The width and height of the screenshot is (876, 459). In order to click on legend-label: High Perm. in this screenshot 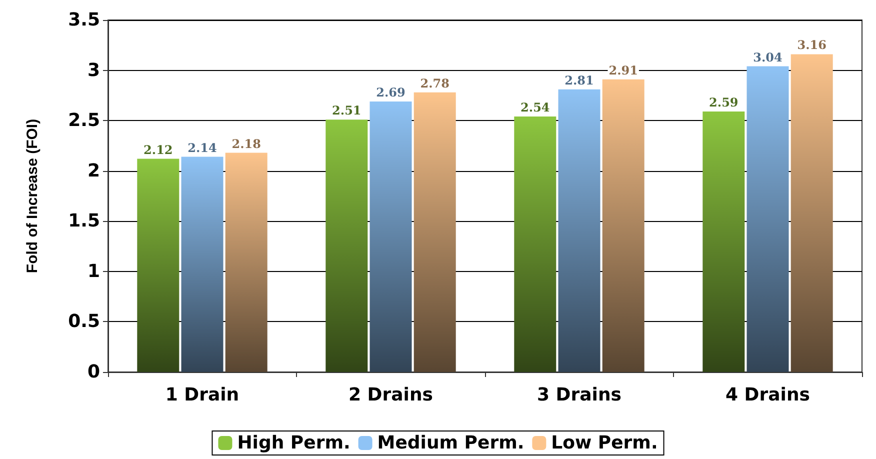, I will do `click(293, 443)`.